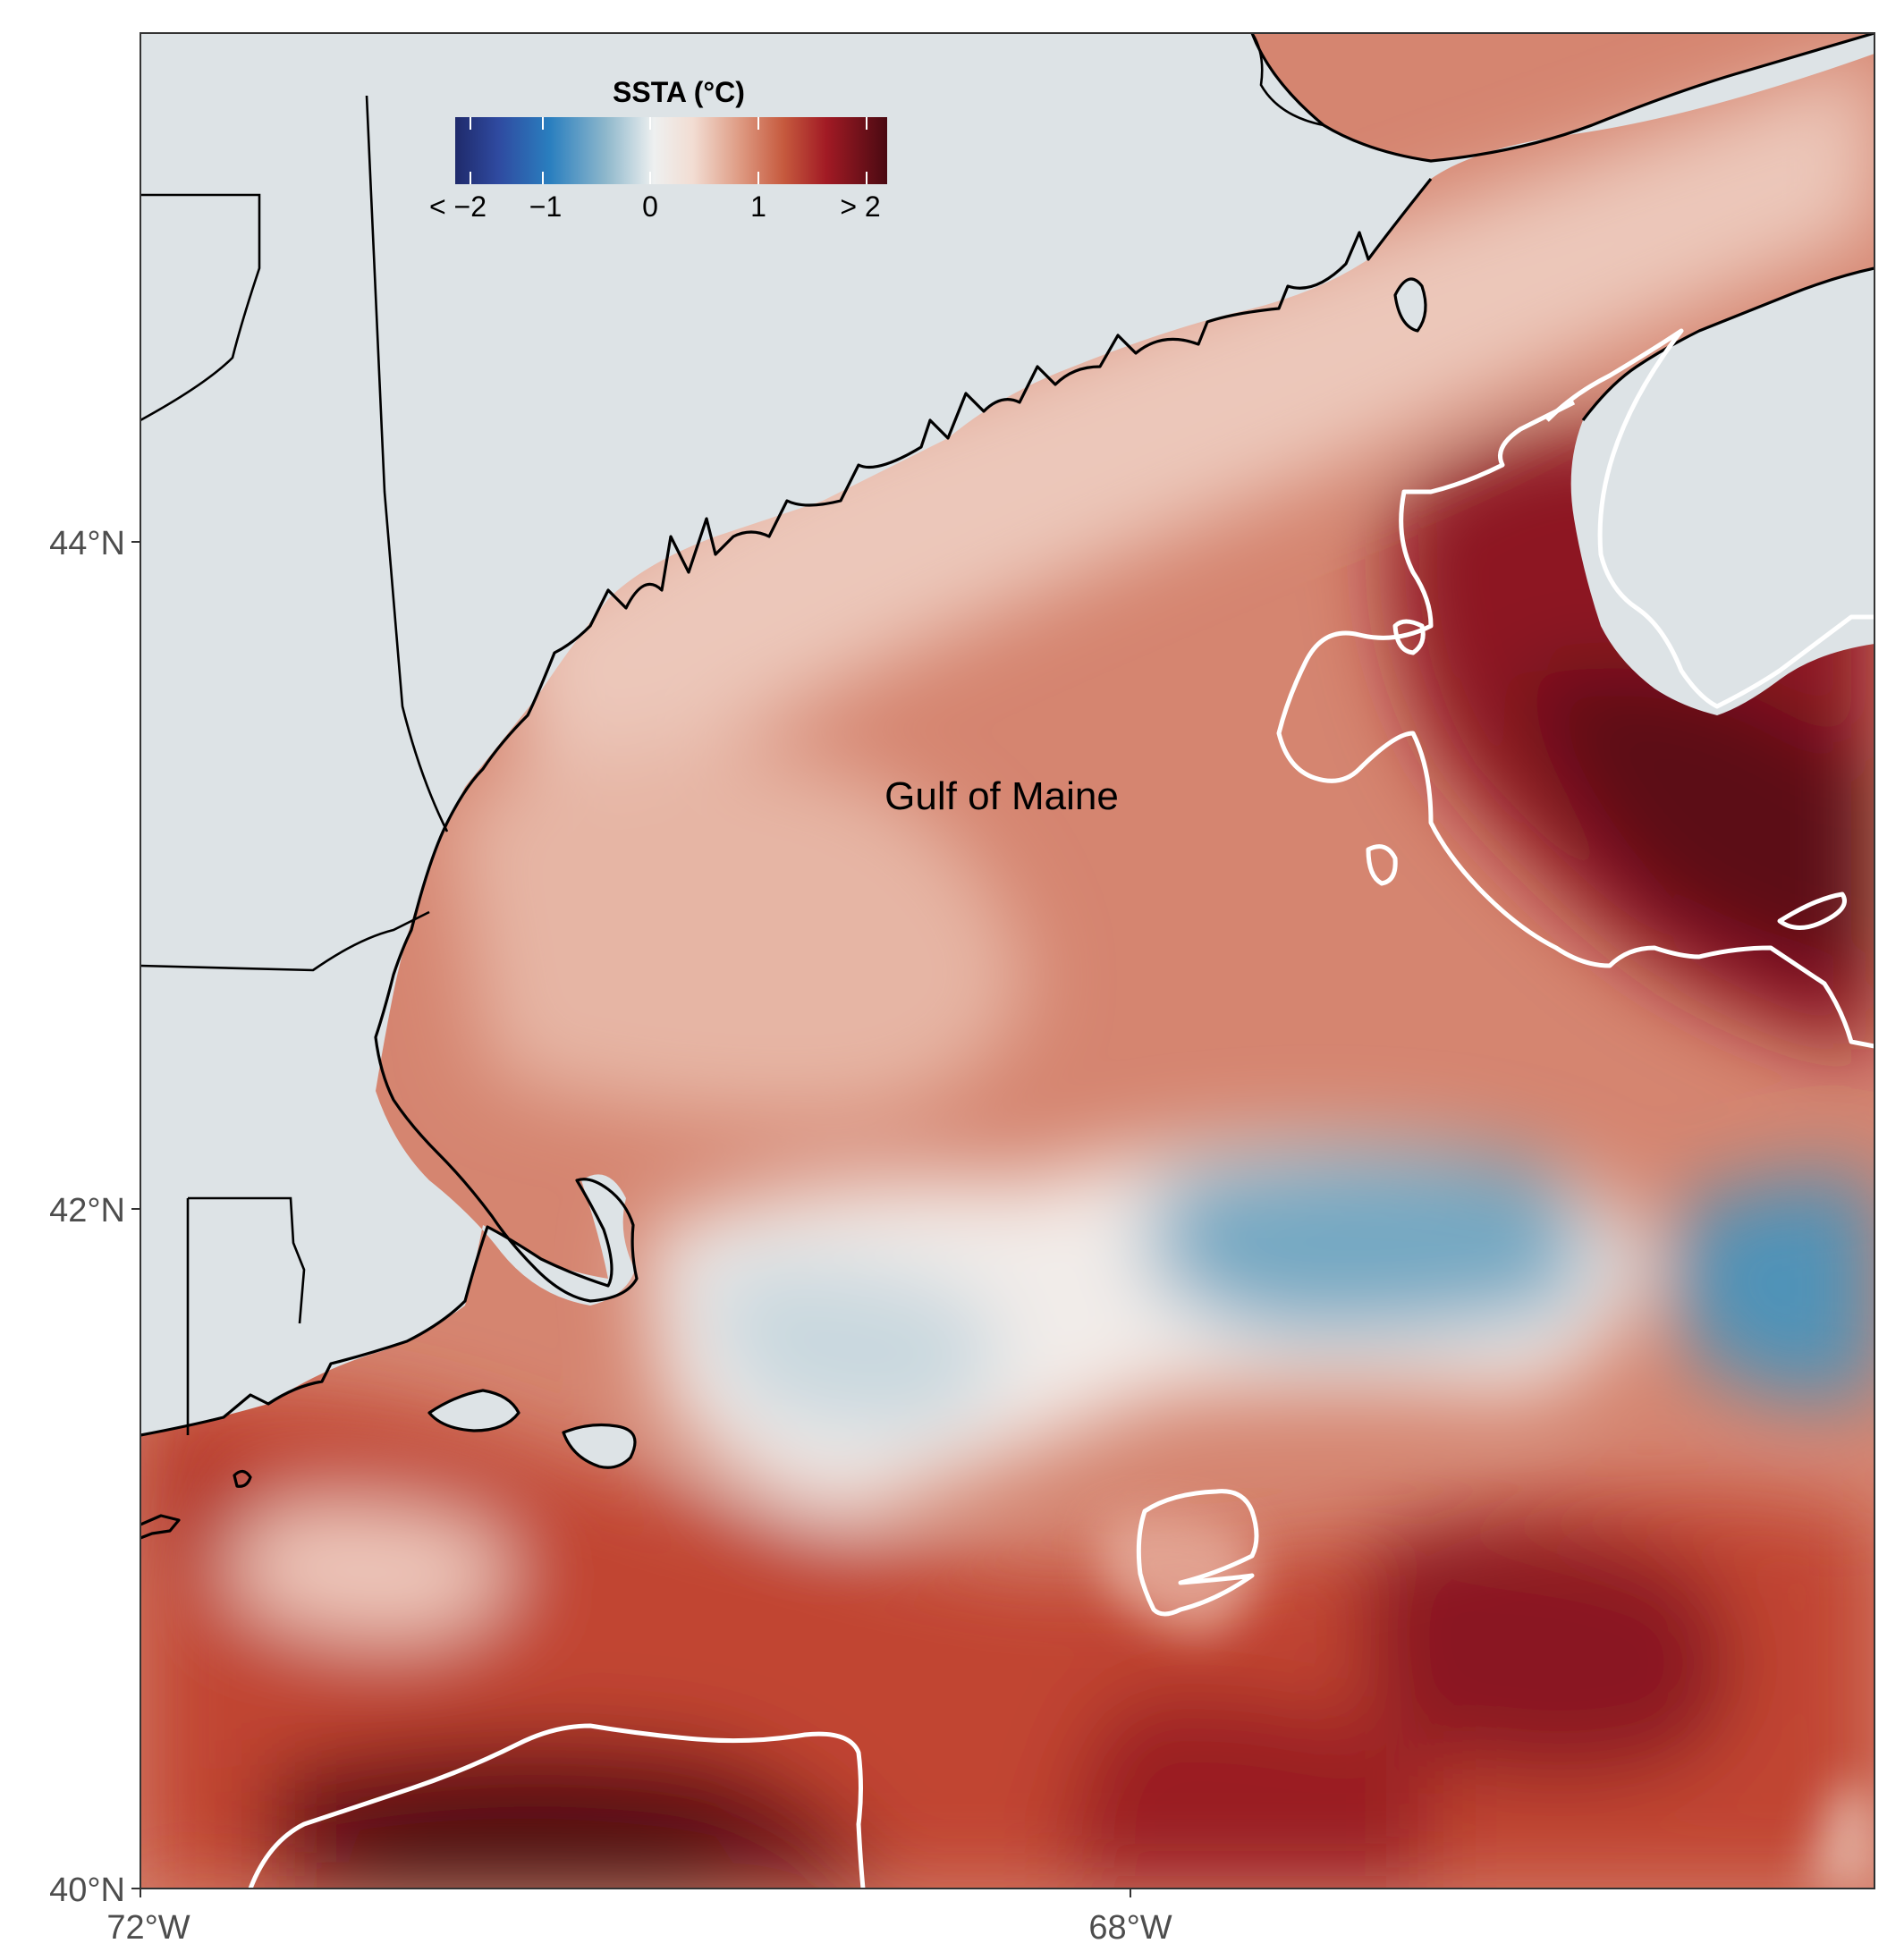  I want to click on contour-eastern-islet, so click(1409, 637).